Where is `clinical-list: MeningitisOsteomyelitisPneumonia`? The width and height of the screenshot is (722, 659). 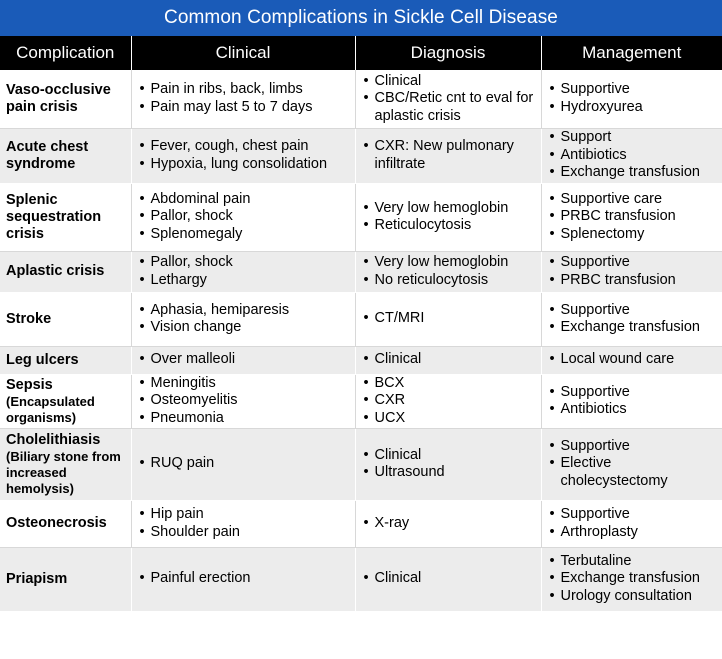
clinical-list: MeningitisOsteomyelitisPneumonia is located at coordinates (247, 401).